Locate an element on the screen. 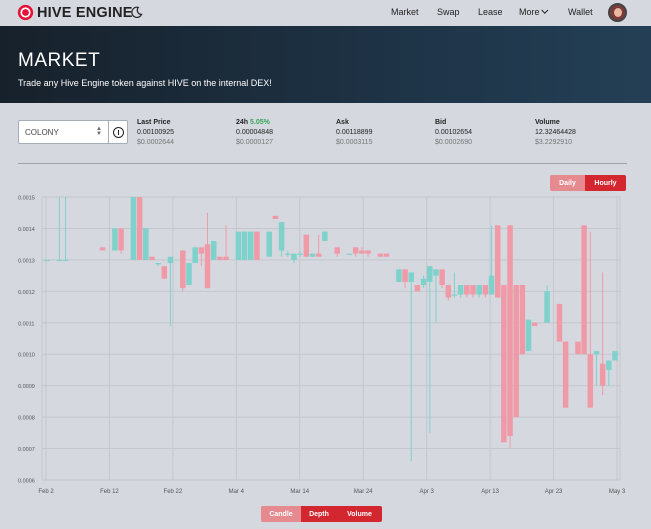 This screenshot has height=529, width=651. chart-type-toggle: Candle Depth Volume is located at coordinates (321, 514).